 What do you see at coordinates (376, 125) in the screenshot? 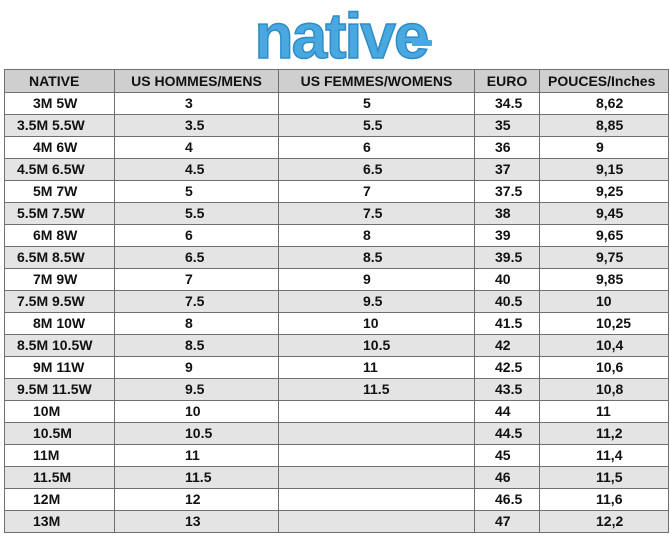
I see `us-womens-cell: 5.5` at bounding box center [376, 125].